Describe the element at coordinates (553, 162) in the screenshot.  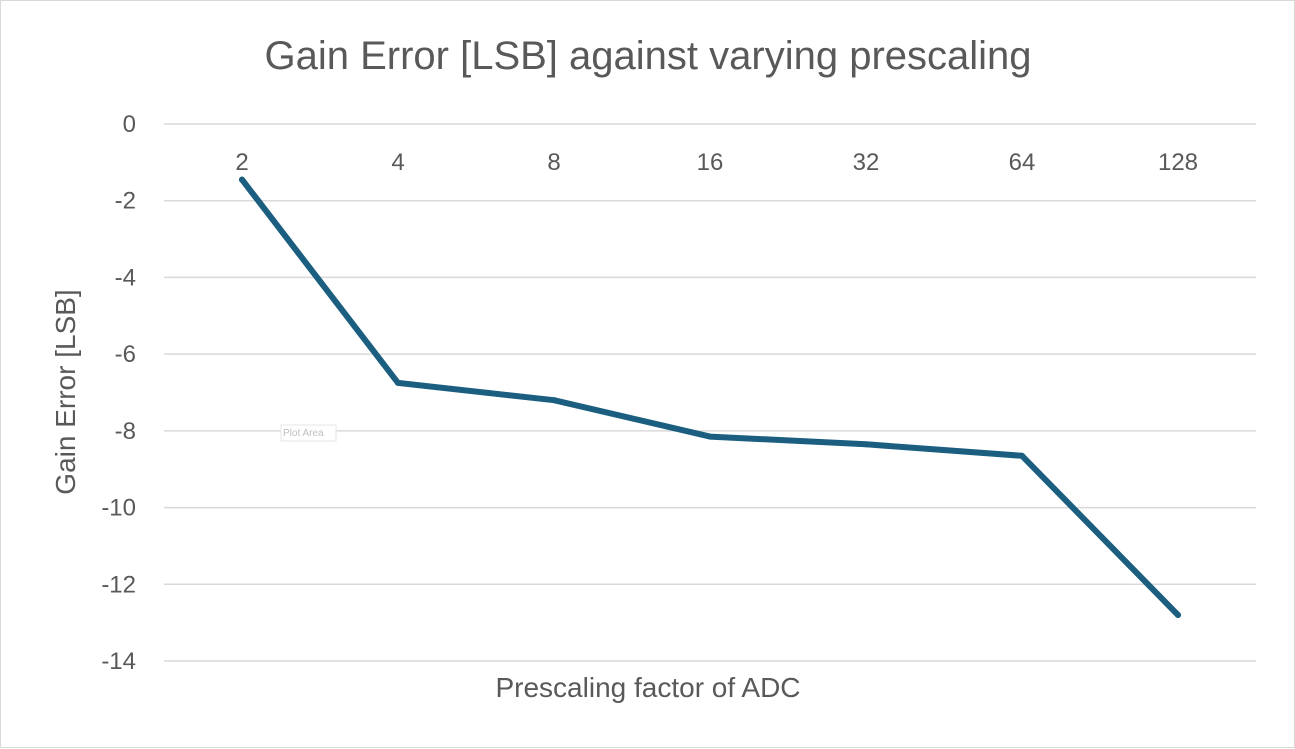
I see `x-category-label: 8` at that location.